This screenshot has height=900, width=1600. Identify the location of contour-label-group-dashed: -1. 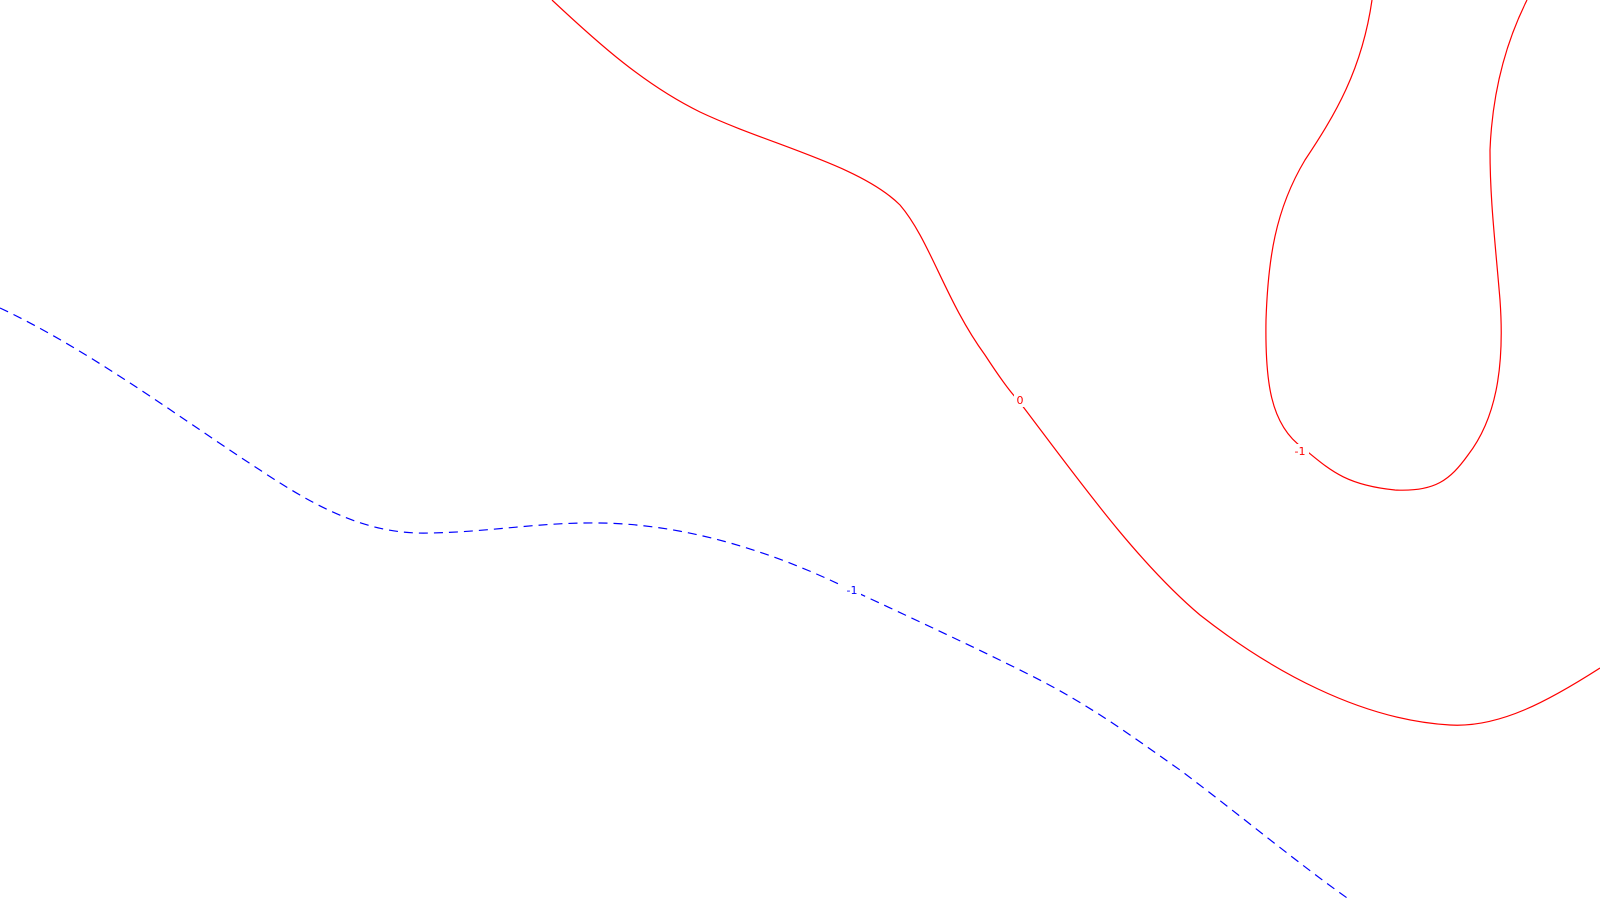
(852, 590).